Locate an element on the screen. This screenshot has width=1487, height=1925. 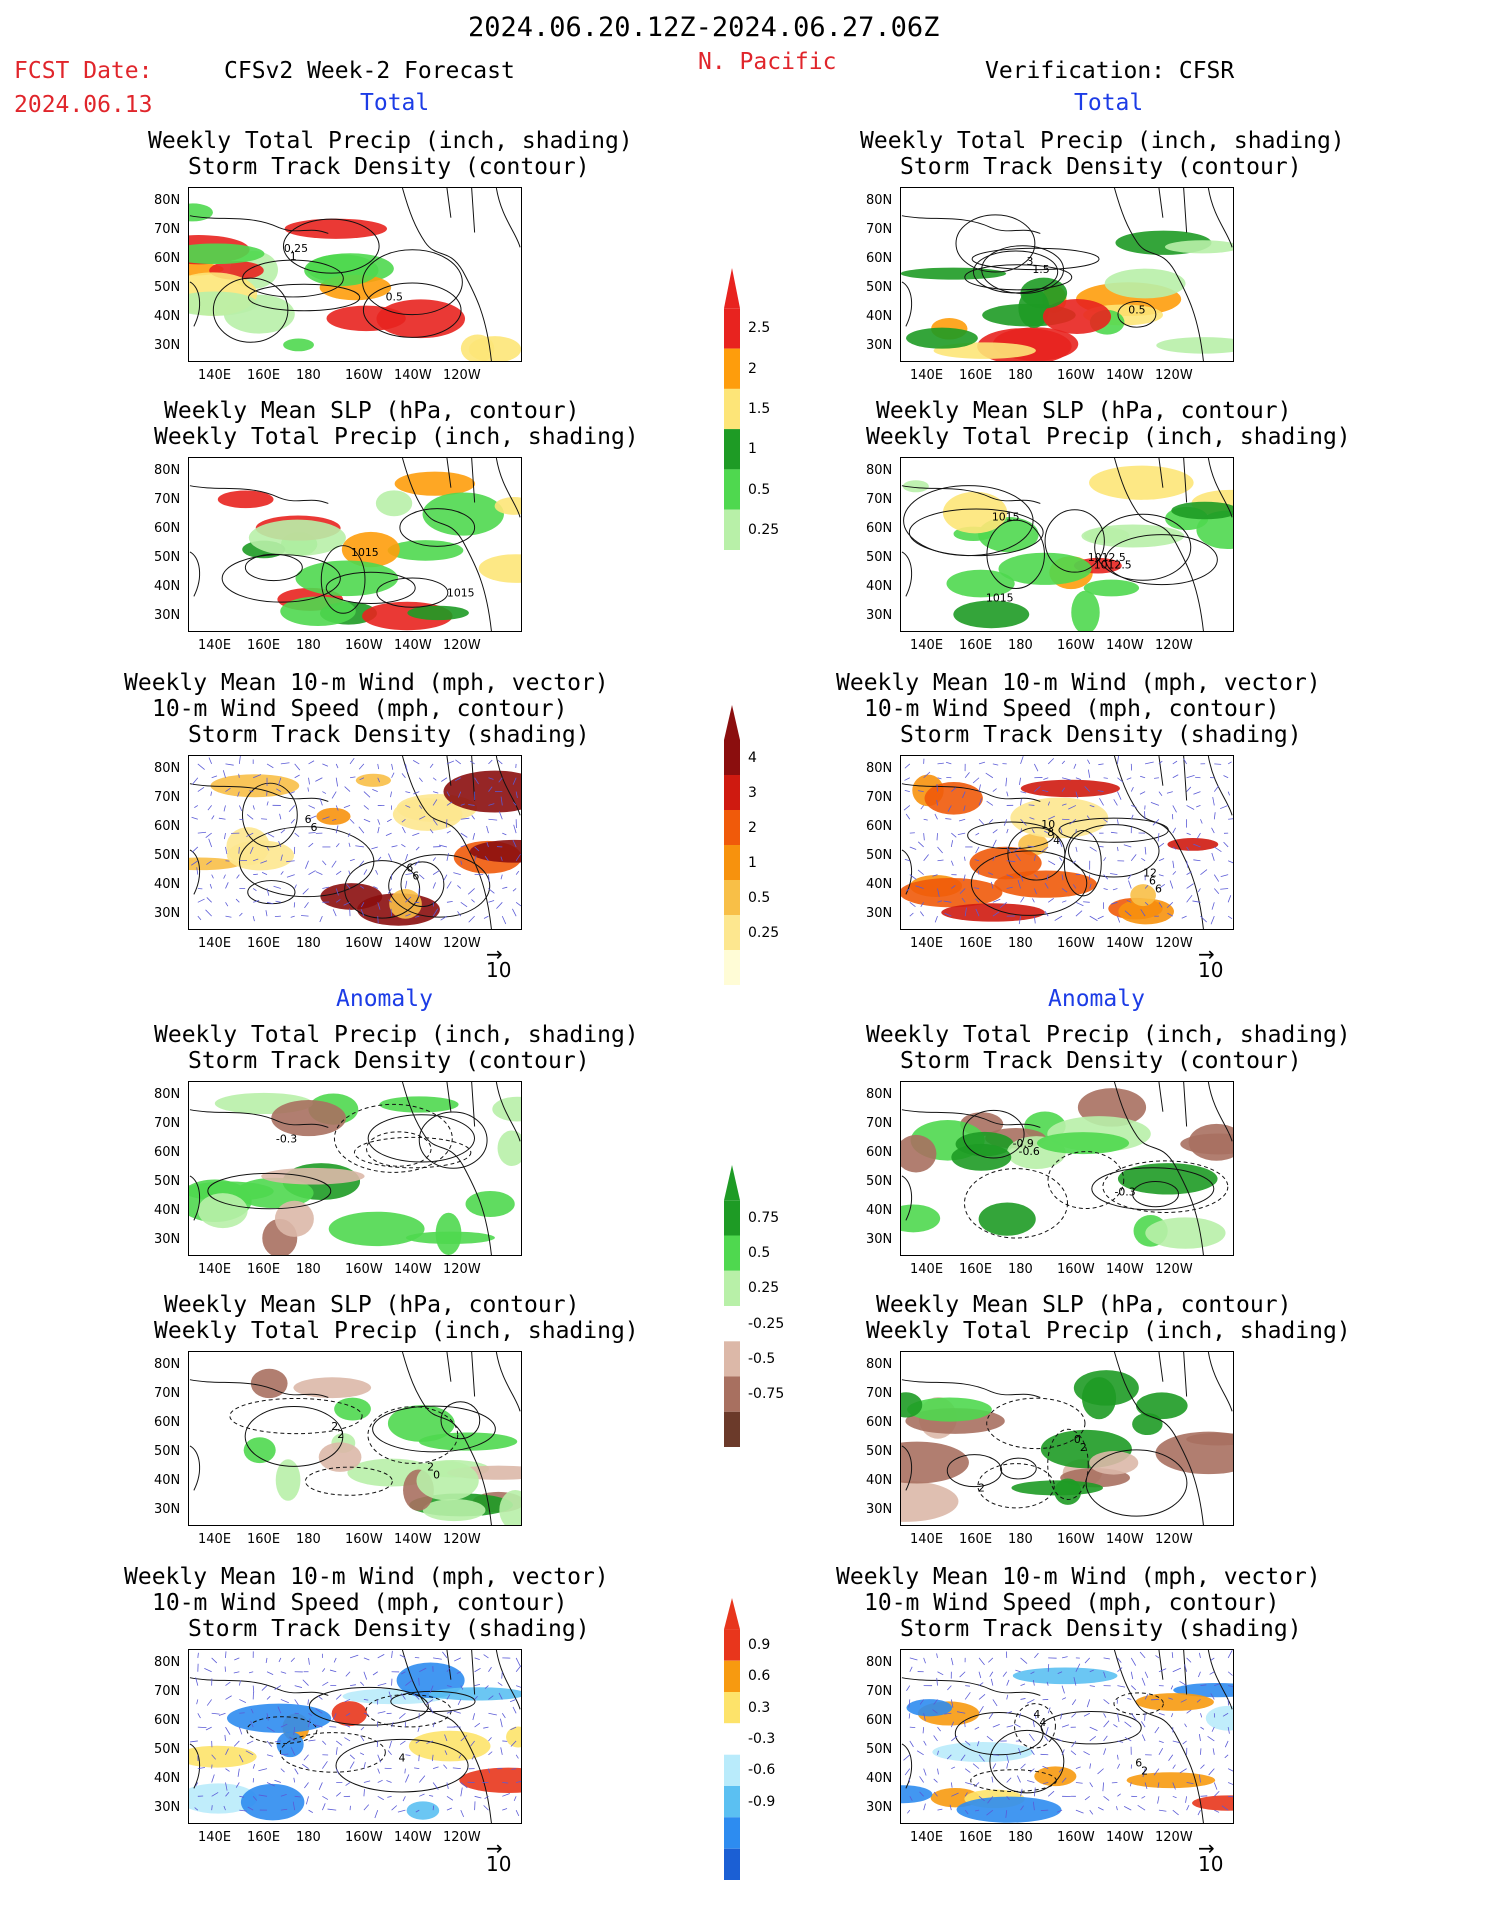
lon-tick-label: 140W is located at coordinates (413, 1837).